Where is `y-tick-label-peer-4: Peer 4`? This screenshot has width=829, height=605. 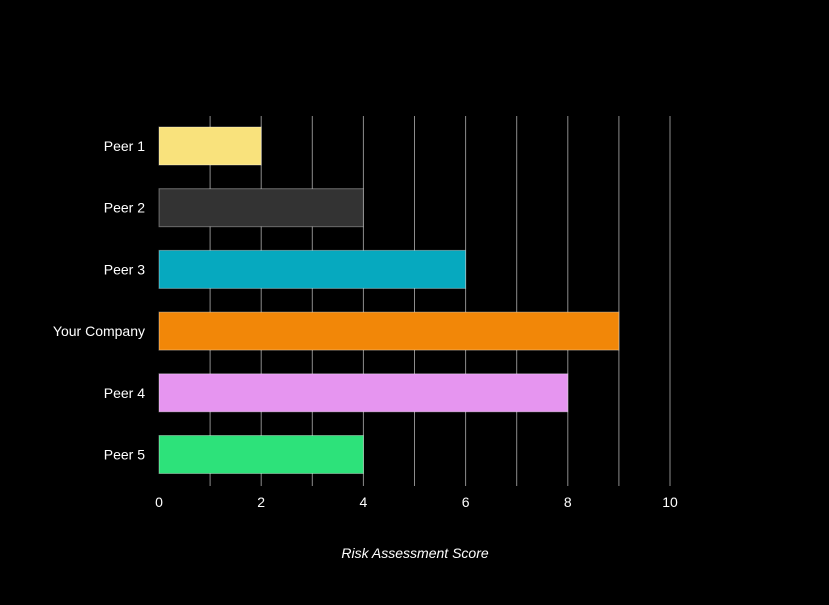
y-tick-label-peer-4: Peer 4 is located at coordinates (124, 393).